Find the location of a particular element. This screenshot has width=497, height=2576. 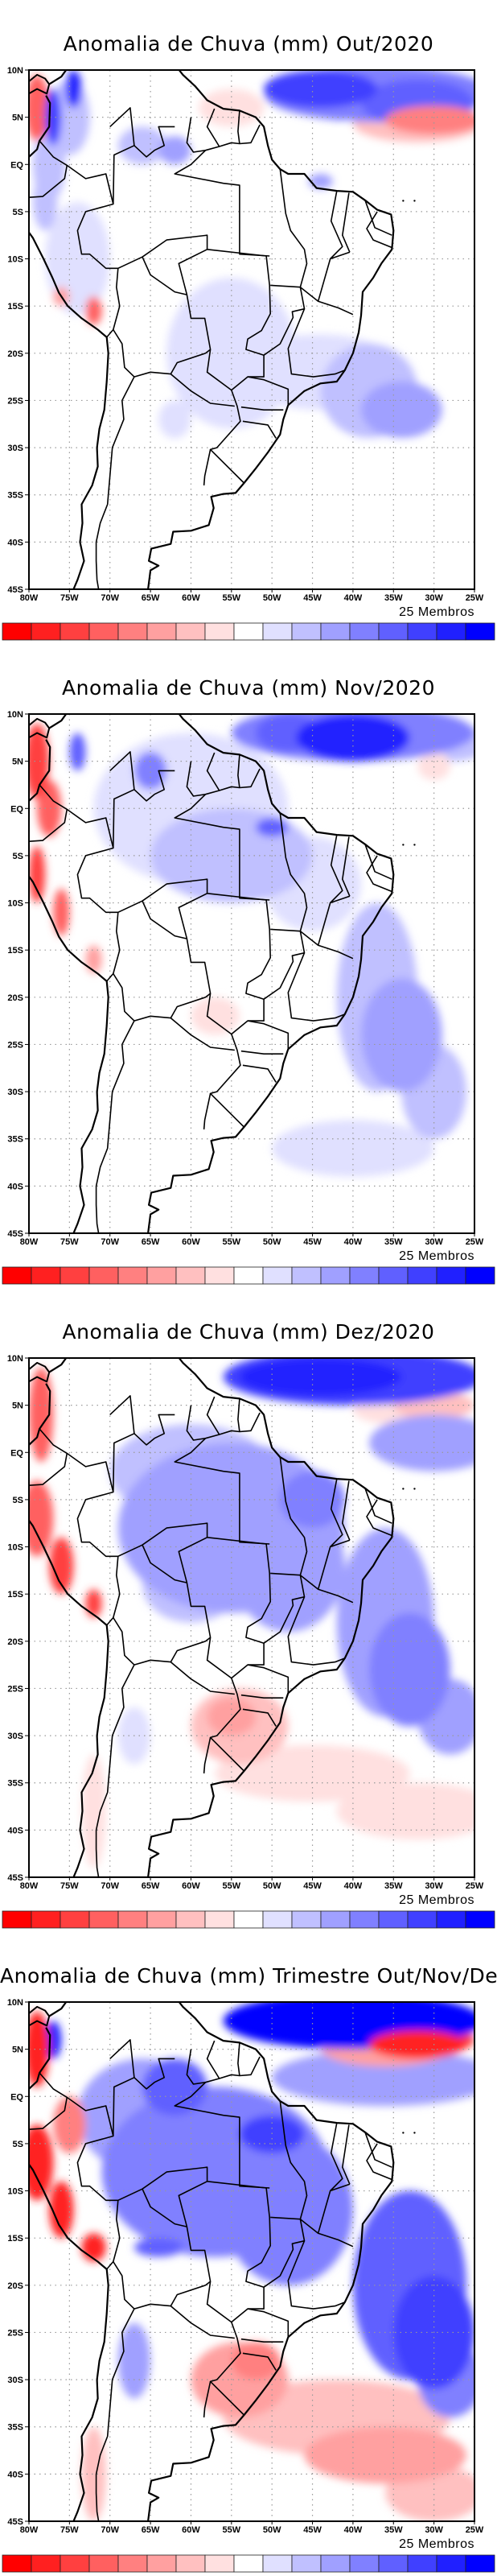

x-tick-label: 80W is located at coordinates (29, 2530).